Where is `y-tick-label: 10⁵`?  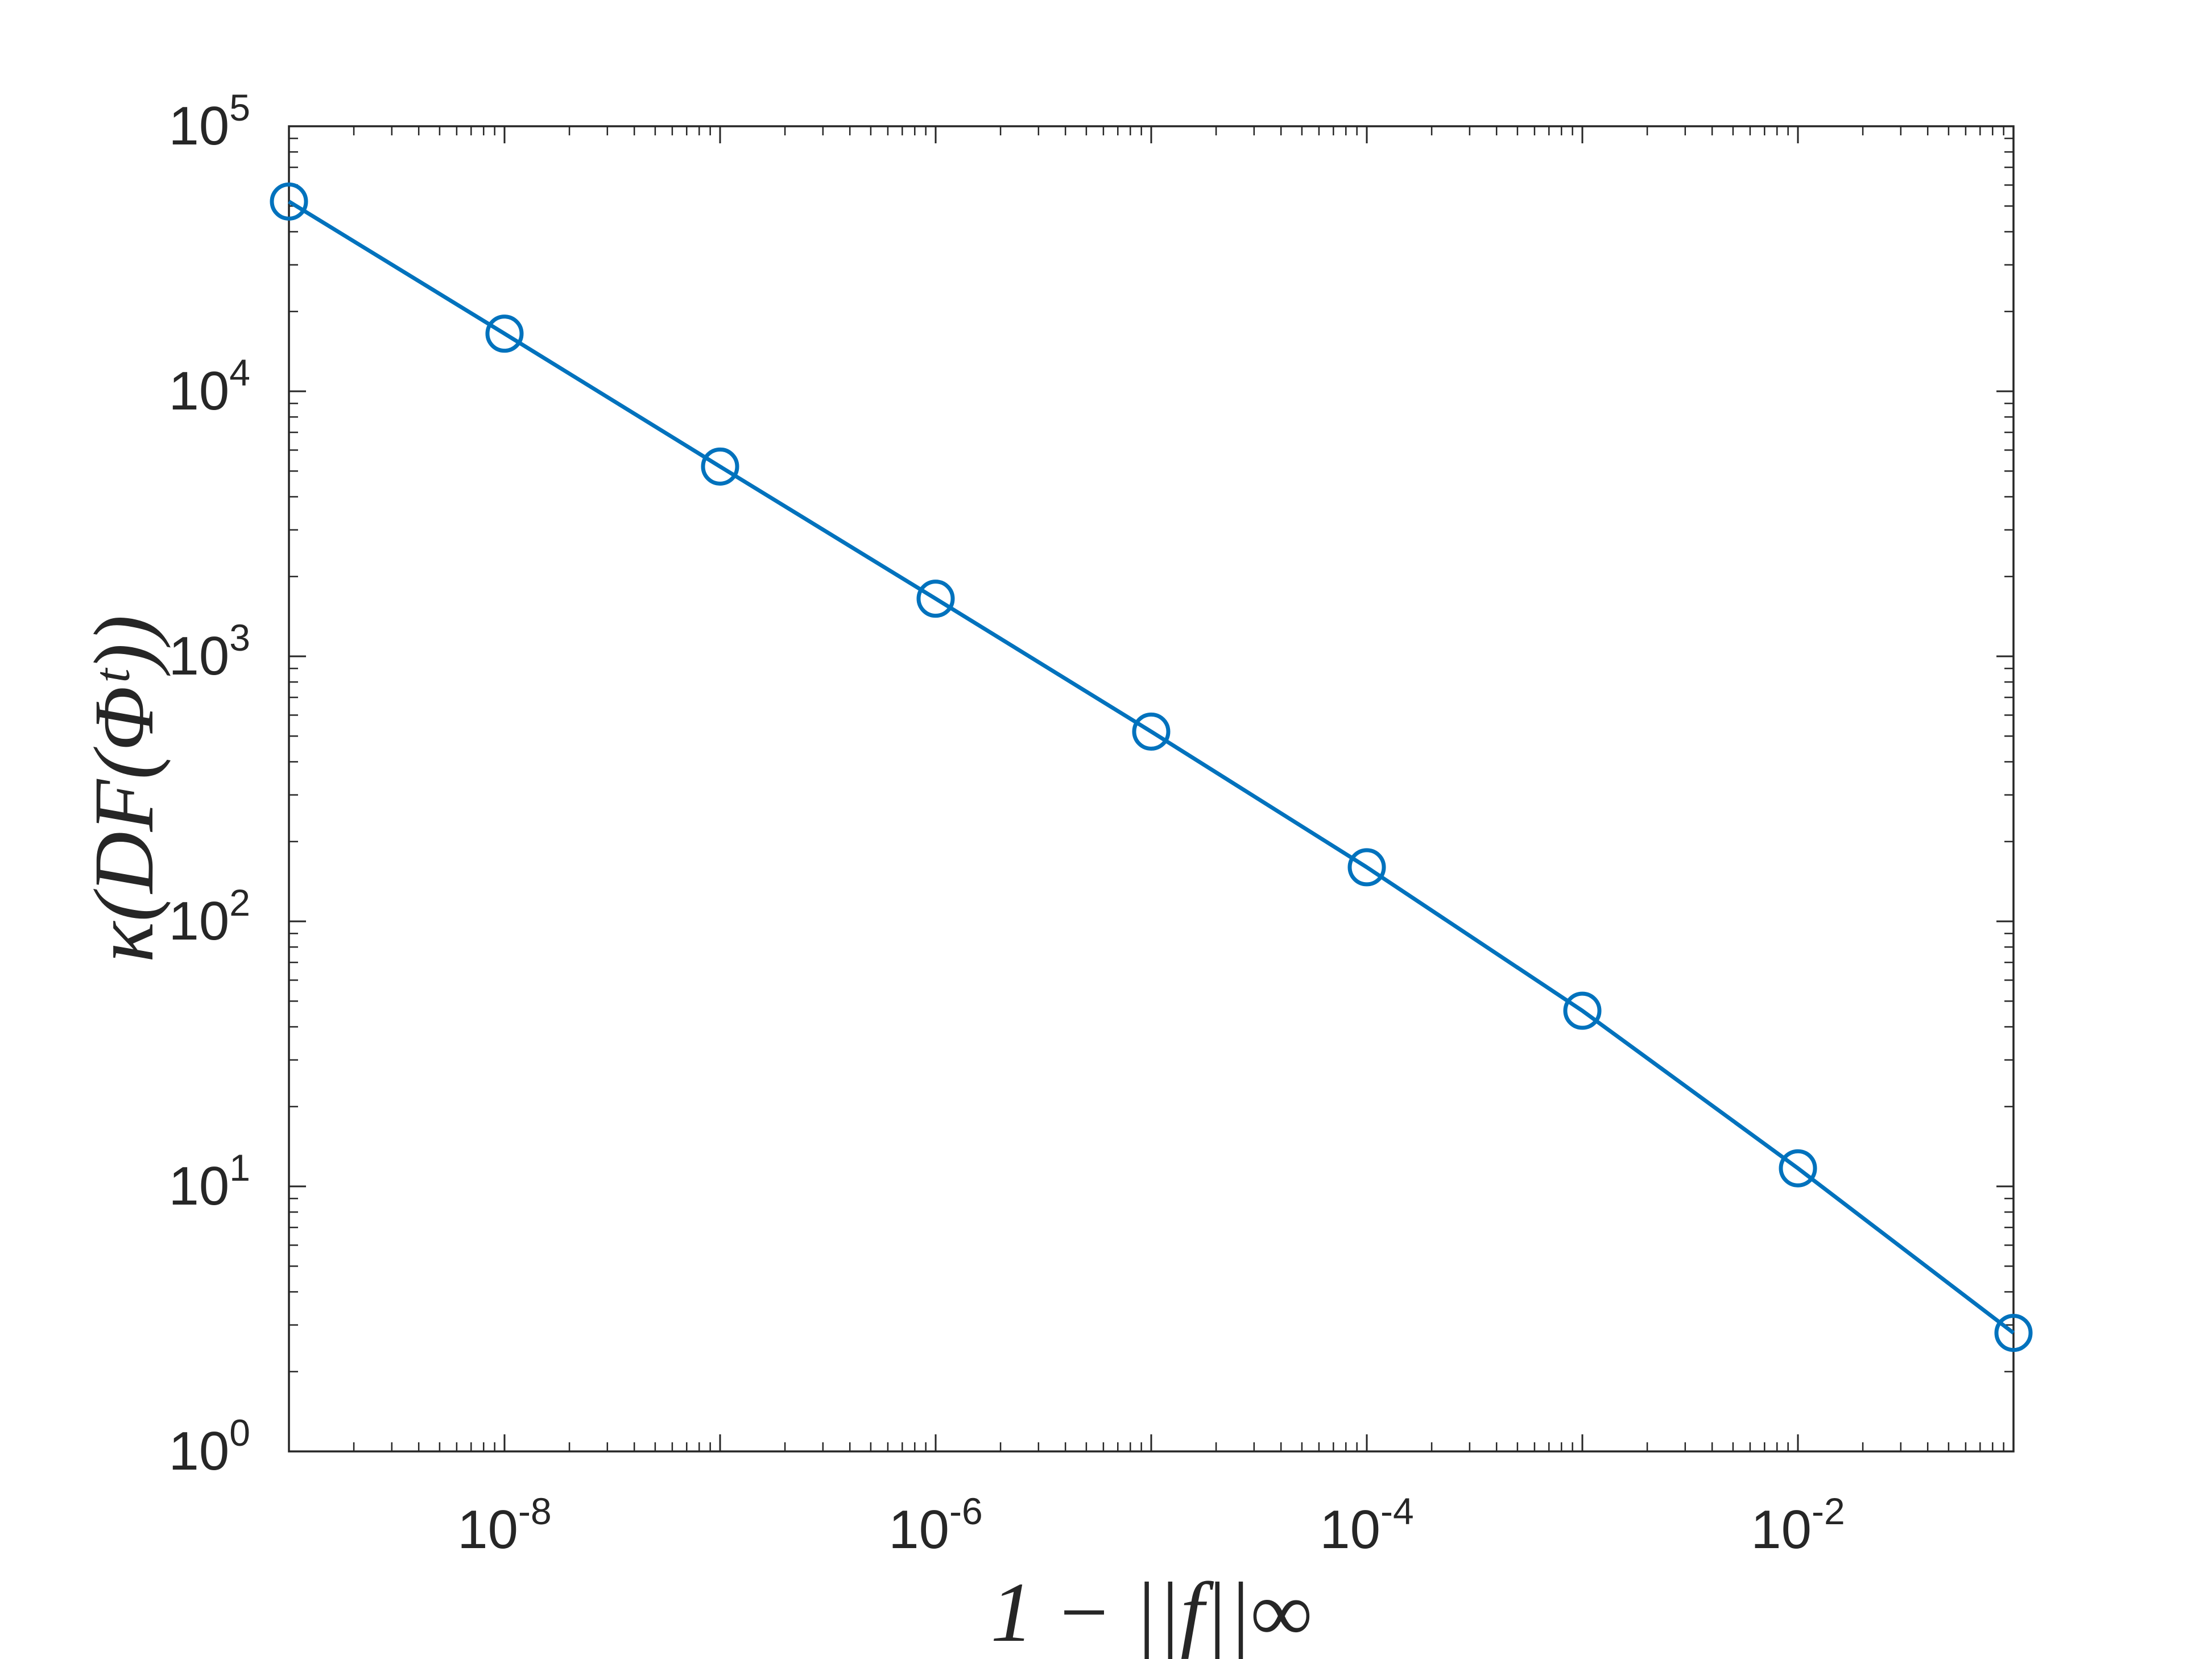 y-tick-label: 10⁵ is located at coordinates (210, 121).